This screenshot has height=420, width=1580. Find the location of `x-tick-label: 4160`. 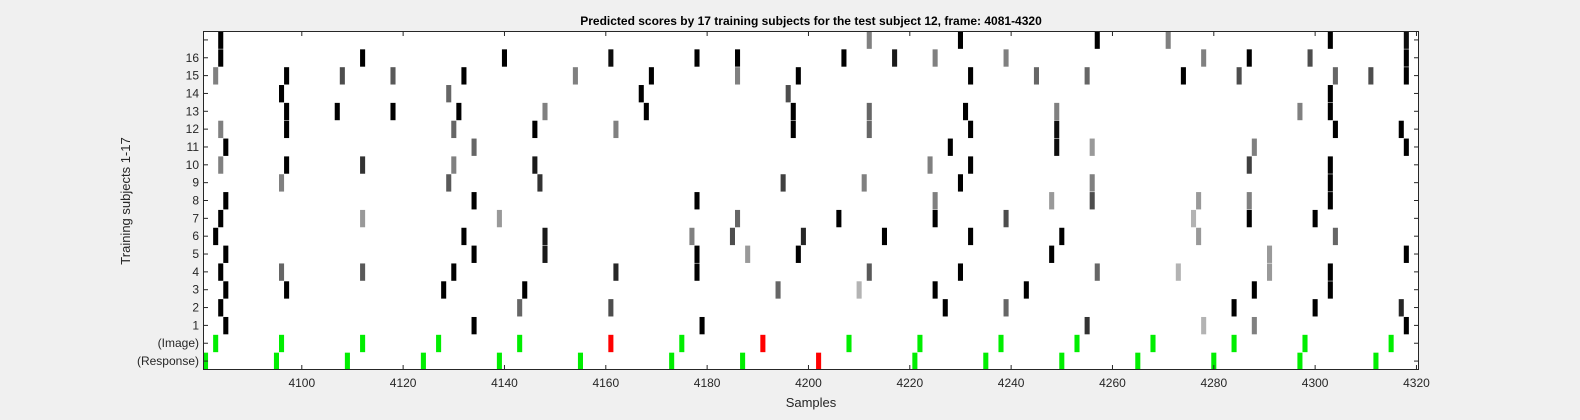

x-tick-label: 4160 is located at coordinates (605, 383).